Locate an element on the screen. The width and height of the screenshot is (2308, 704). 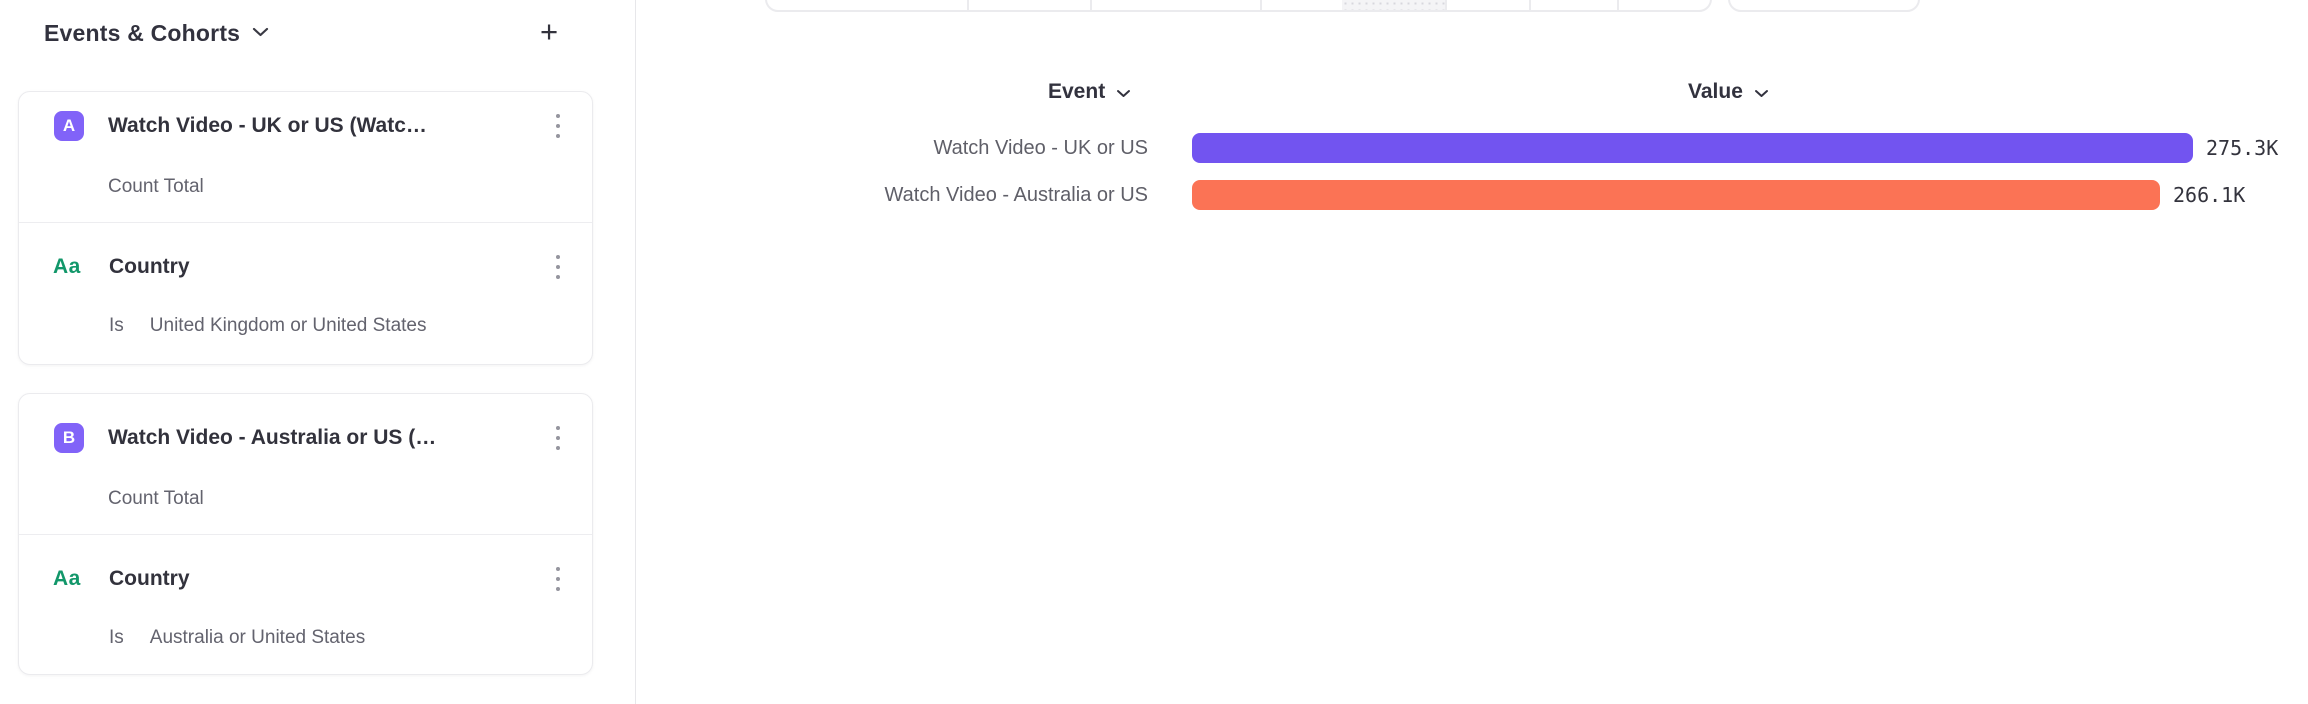
secondary-toolbar is located at coordinates (1824, 6).